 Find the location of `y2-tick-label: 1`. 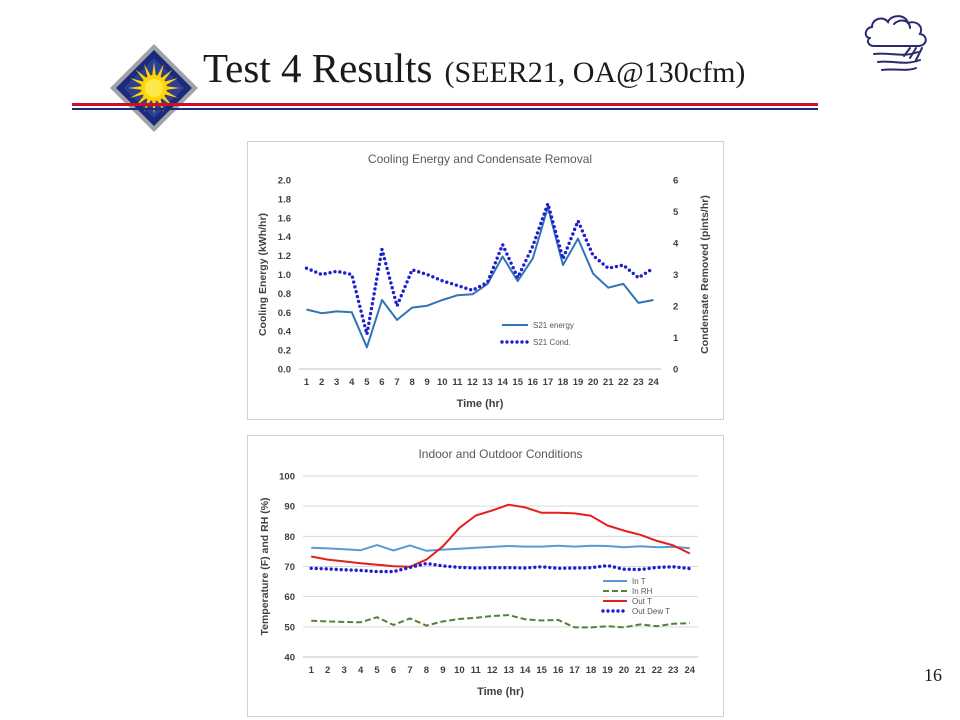

y2-tick-label: 1 is located at coordinates (676, 338).